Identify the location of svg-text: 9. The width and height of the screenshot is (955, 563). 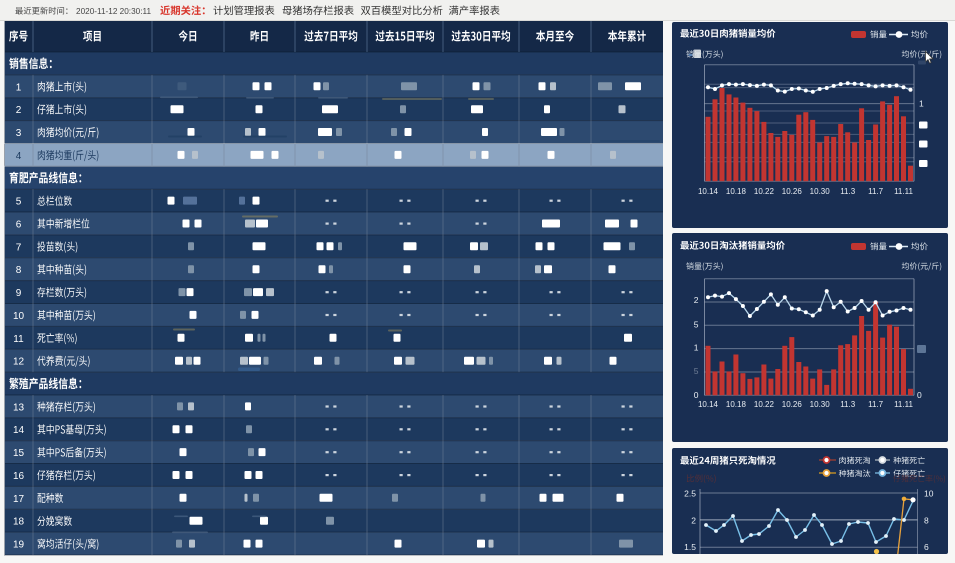
(19, 293).